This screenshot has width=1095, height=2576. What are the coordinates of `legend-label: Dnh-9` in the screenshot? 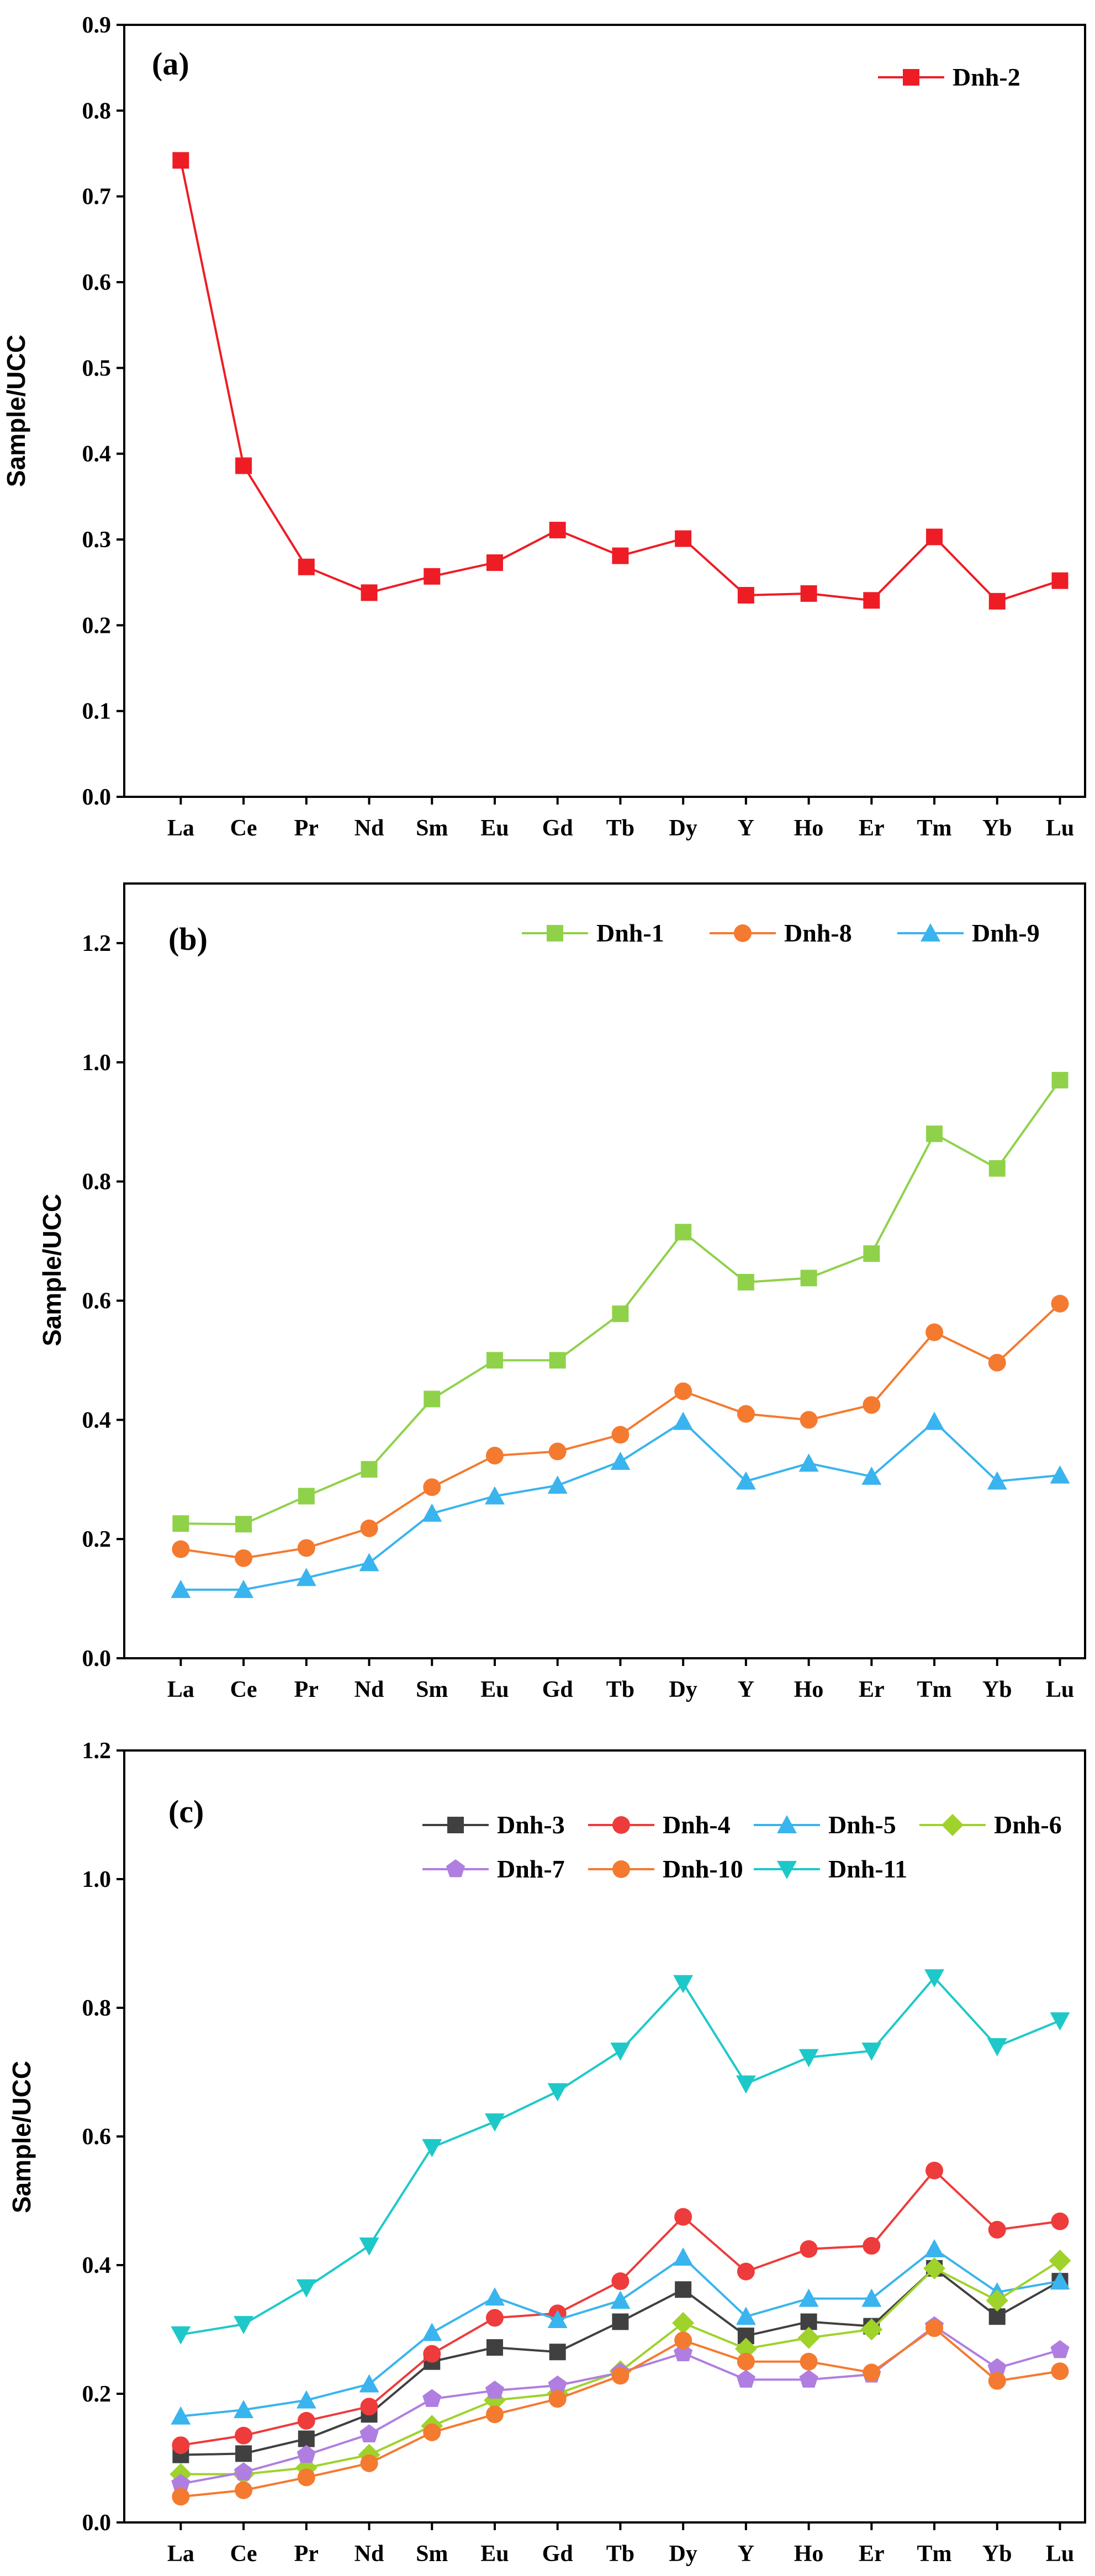 It's located at (1006, 933).